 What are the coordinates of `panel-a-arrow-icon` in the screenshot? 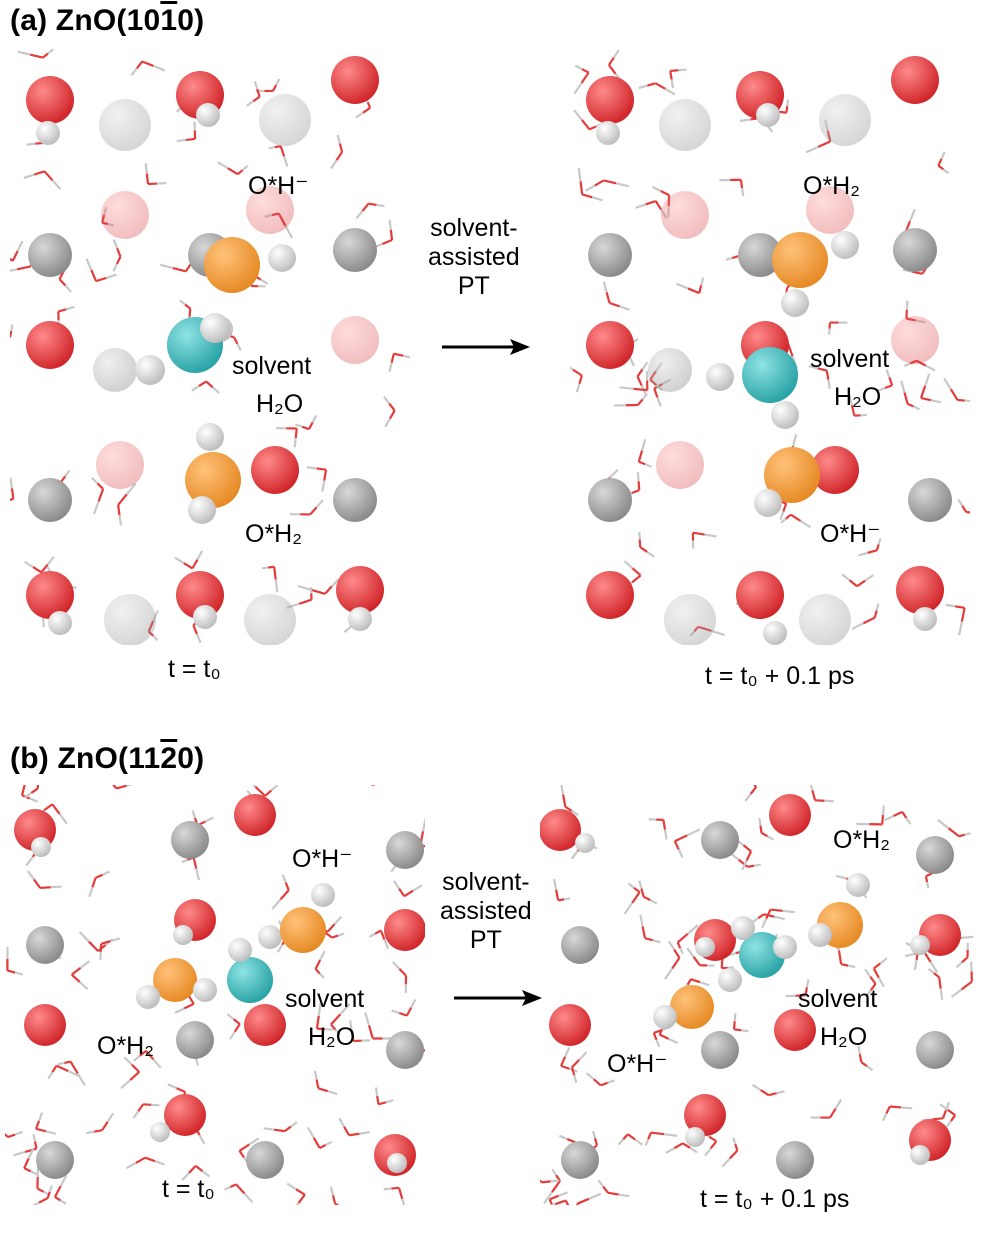 It's located at (486, 347).